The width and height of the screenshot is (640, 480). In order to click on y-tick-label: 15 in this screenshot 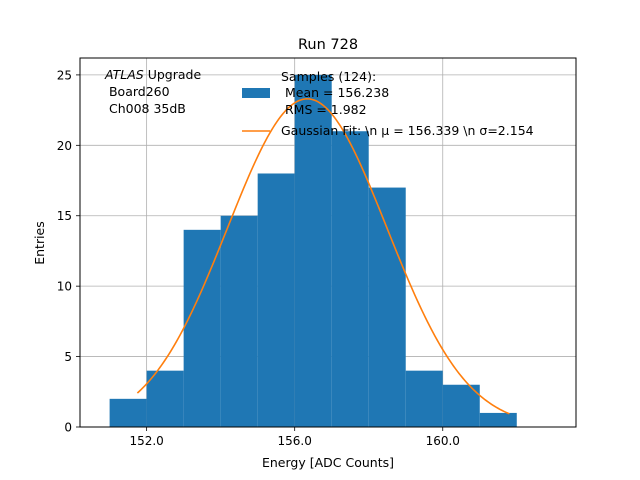, I will do `click(64, 216)`.